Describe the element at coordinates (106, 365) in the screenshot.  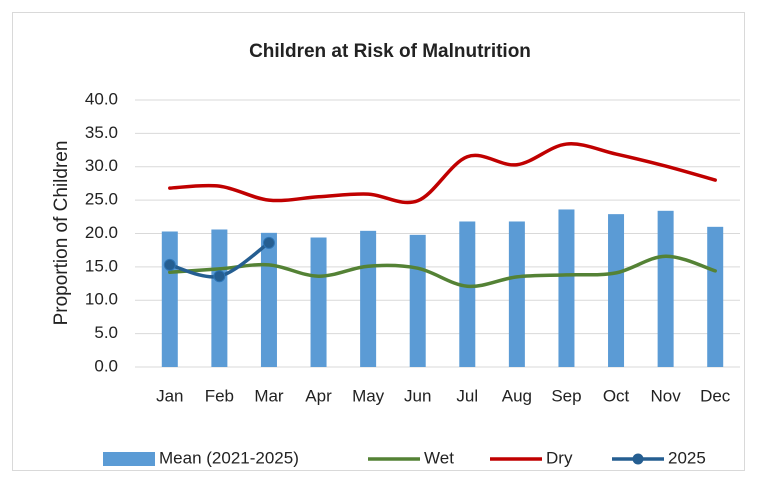
I see `y-tick-label: 0.0` at that location.